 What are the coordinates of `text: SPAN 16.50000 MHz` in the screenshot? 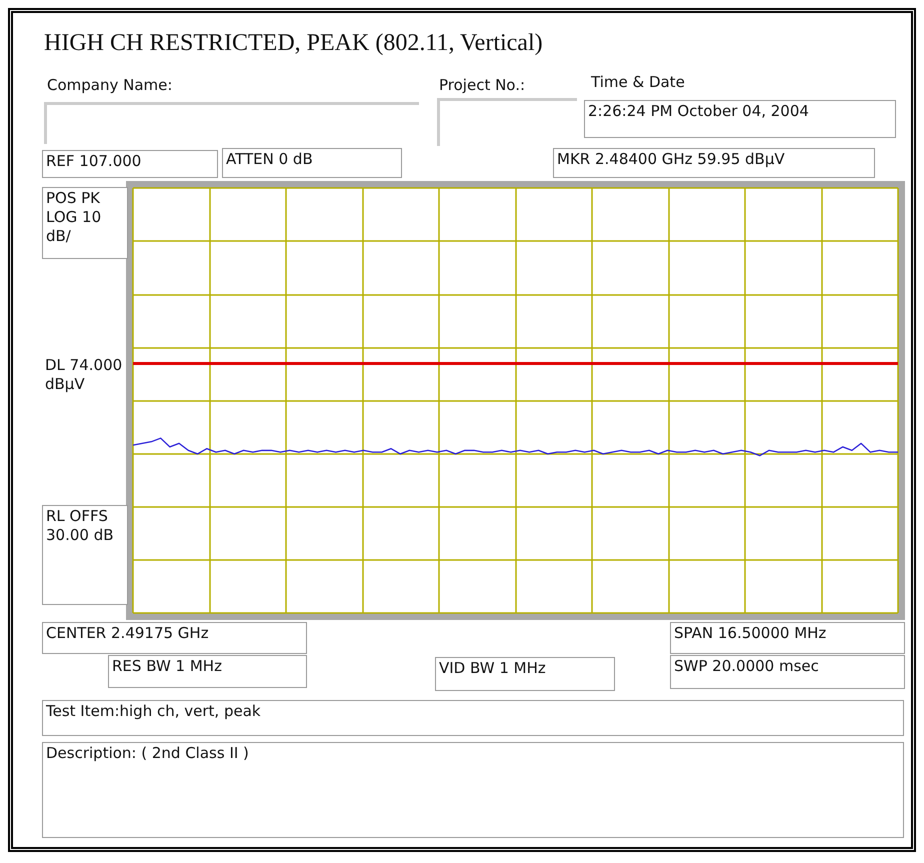 It's located at (787, 638).